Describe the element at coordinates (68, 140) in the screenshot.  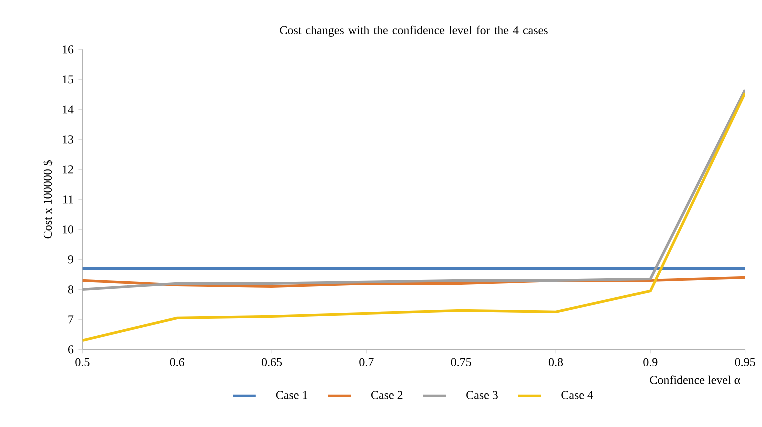
I see `y-tick-label: 13` at that location.